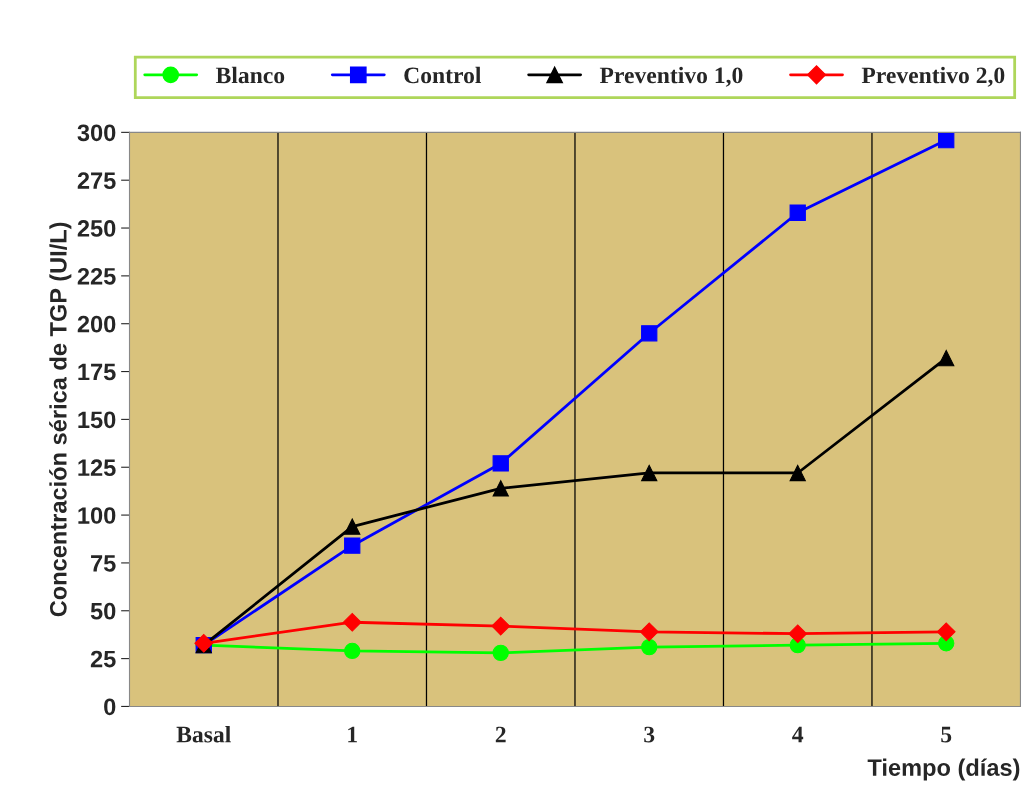 This screenshot has height=812, width=1036. Describe the element at coordinates (60, 419) in the screenshot. I see `y-axis-title: Concentración sérica de TGP (UI/L)` at that location.